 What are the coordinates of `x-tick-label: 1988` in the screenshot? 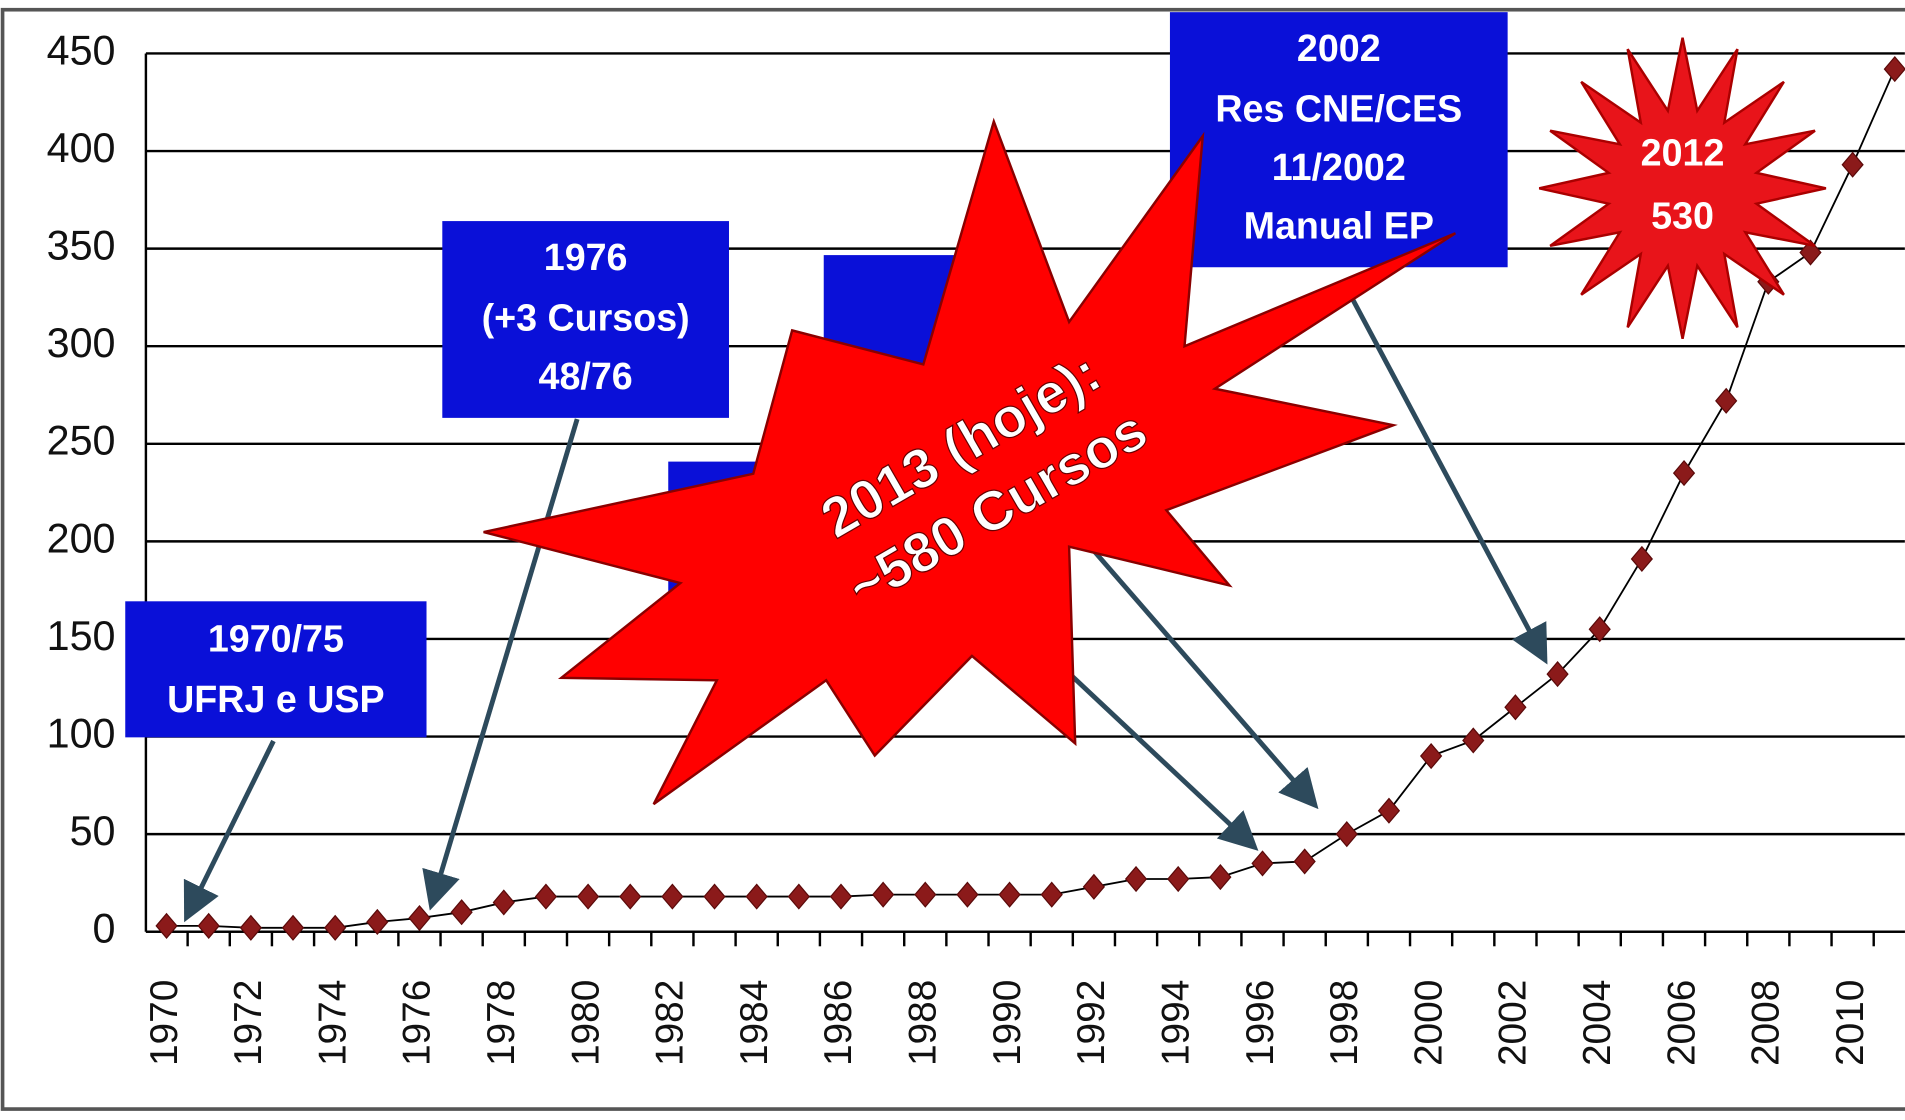 It's located at (923, 1023).